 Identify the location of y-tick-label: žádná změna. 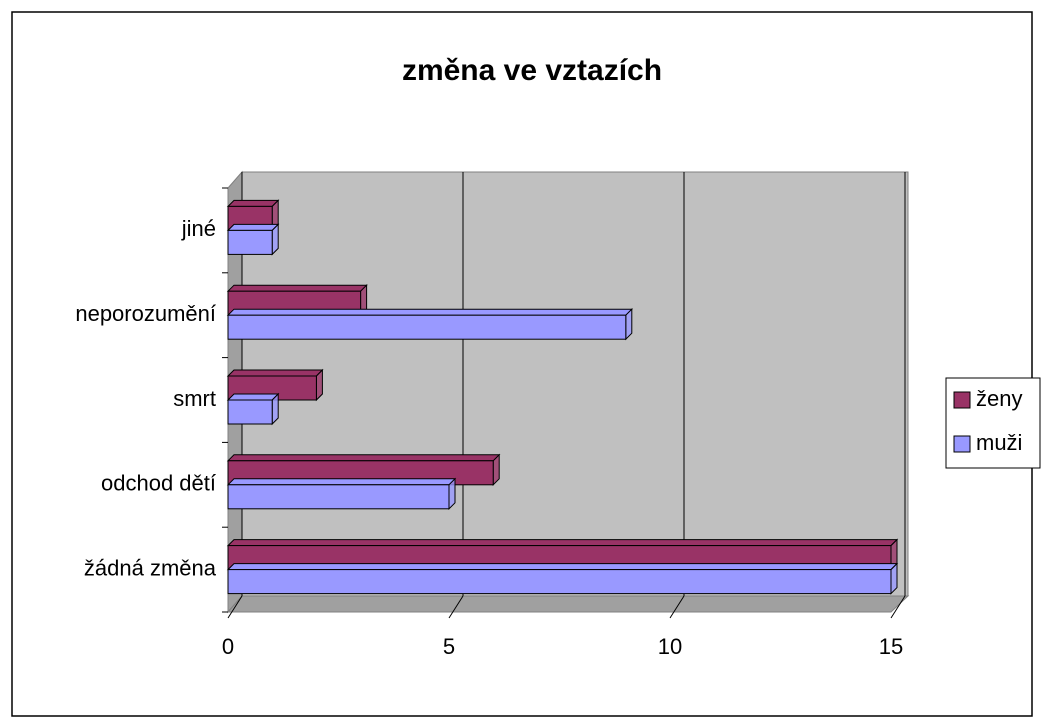
(150, 567).